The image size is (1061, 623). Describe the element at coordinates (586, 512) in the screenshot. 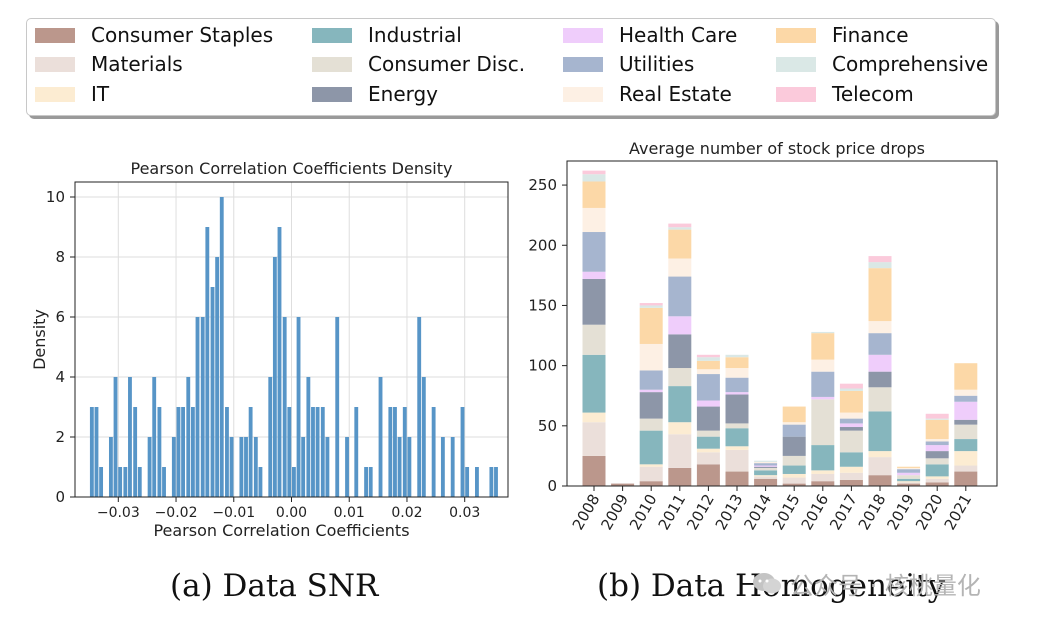

I see `x-tick-label: 2008` at that location.